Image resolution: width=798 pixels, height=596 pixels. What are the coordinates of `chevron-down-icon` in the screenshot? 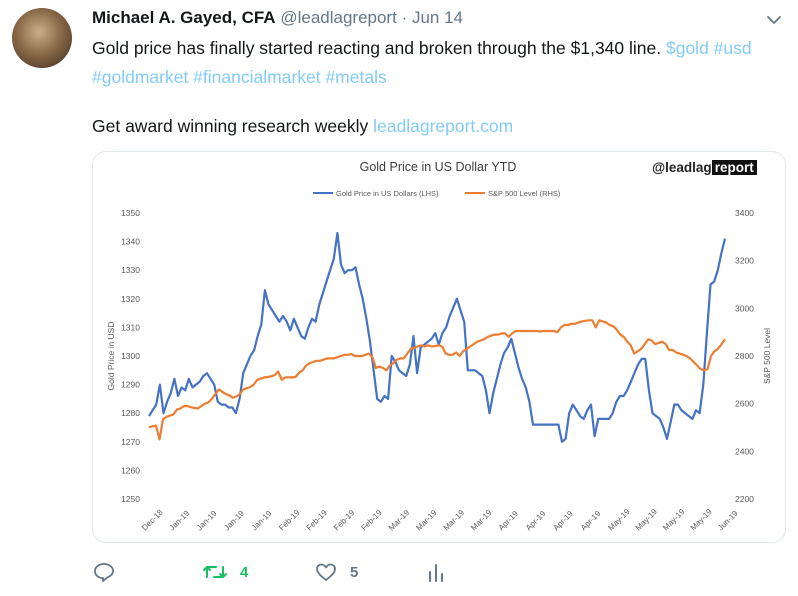 It's located at (774, 20).